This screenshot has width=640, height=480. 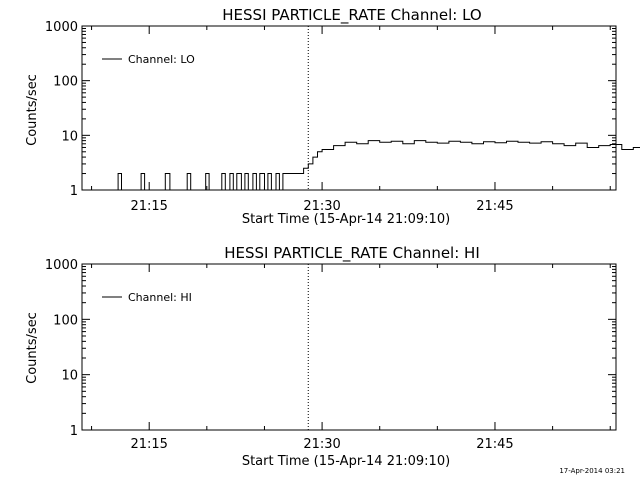 I want to click on chart-lo-title: HESSI PARTICLE_RATE Channel: LO, so click(x=351, y=15).